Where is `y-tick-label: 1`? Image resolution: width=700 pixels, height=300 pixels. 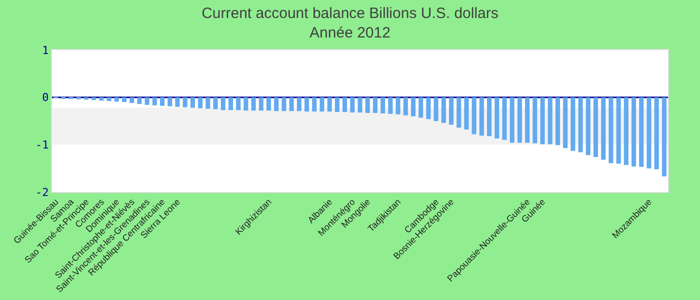
y-tick-label: 1 is located at coordinates (45, 50).